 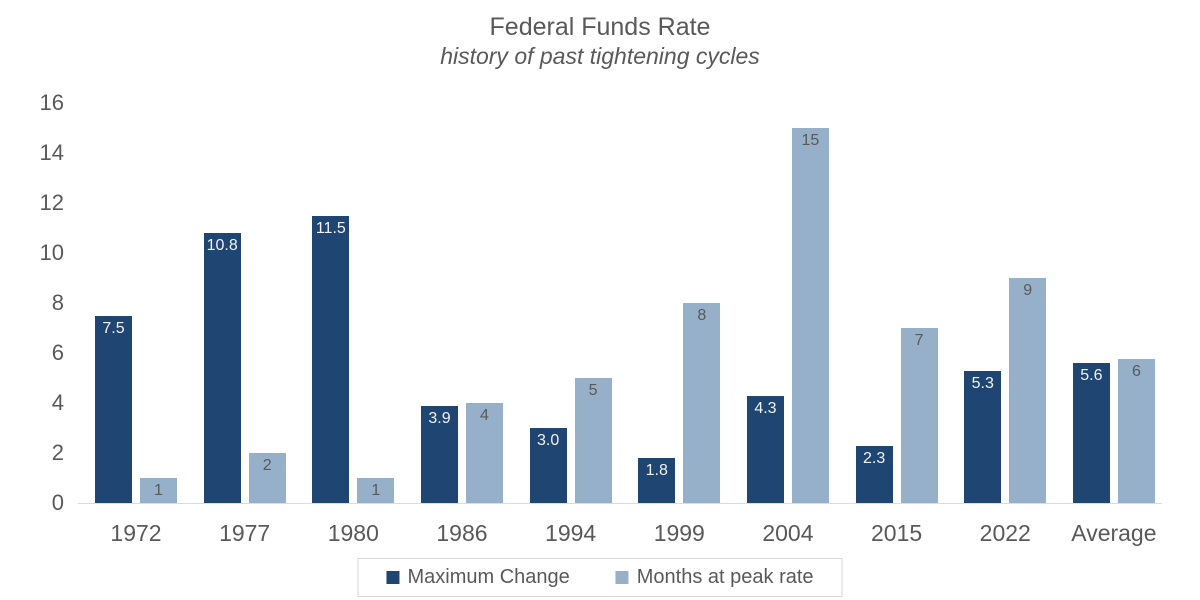 I want to click on x-tick-label: Average, so click(x=1114, y=533).